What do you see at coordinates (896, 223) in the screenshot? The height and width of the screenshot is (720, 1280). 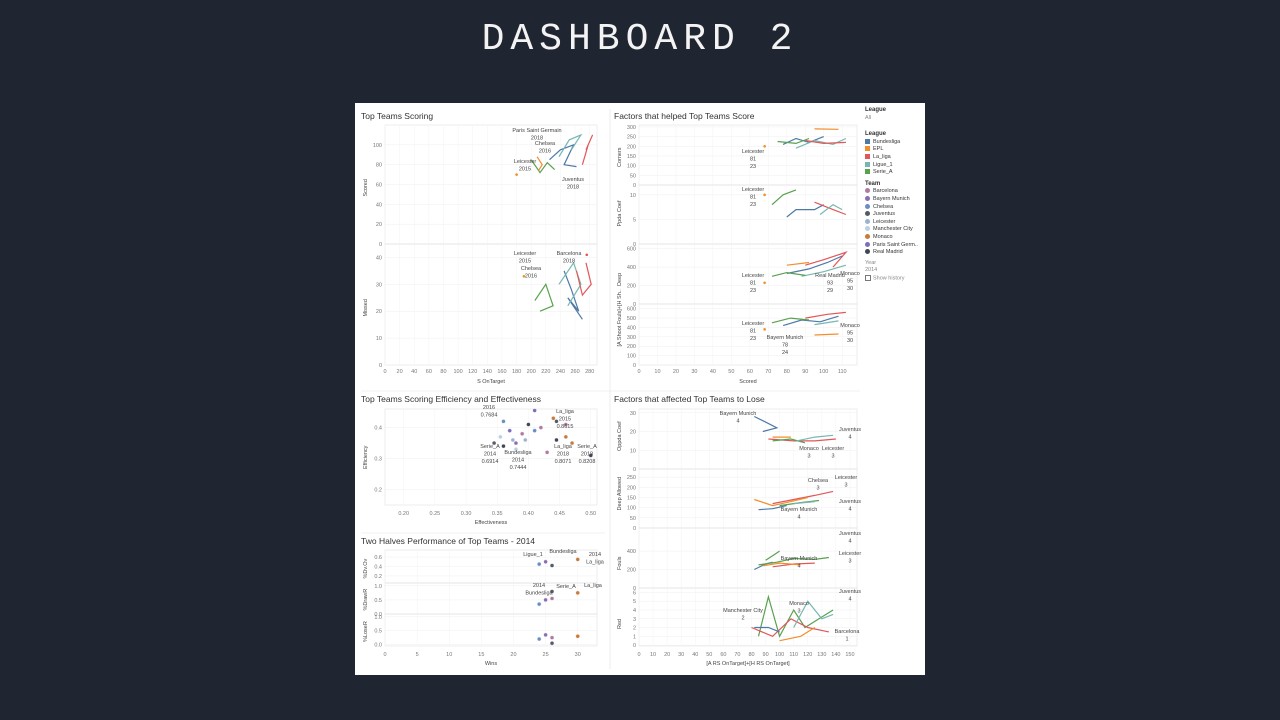 I see `team-legend-item: Leicester` at bounding box center [896, 223].